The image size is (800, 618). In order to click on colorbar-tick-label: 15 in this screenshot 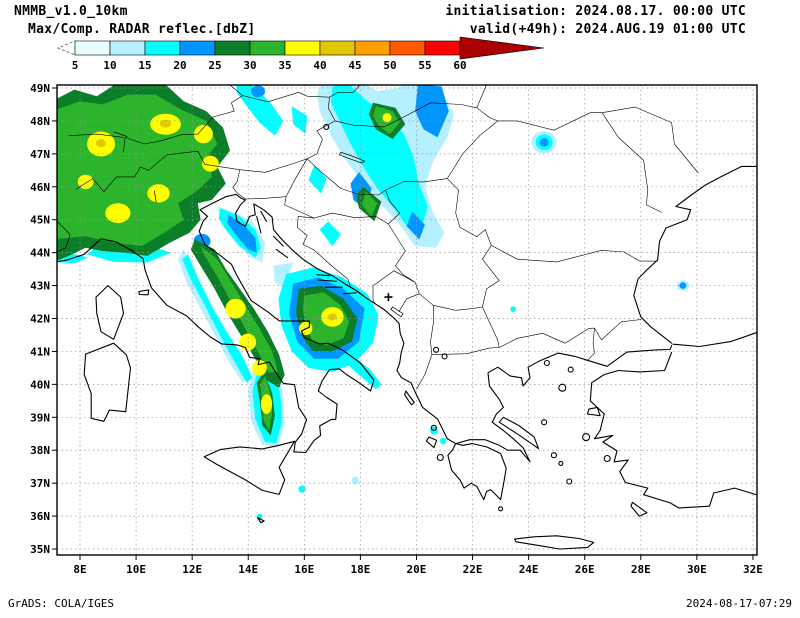, I will do `click(144, 65)`.